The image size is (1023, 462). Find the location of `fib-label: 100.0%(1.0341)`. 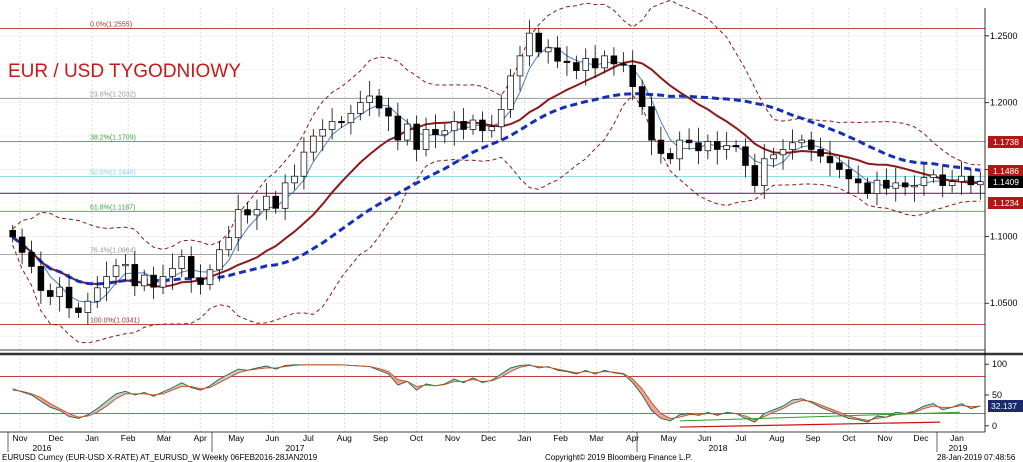

fib-label: 100.0%(1.0341) is located at coordinates (115, 320).